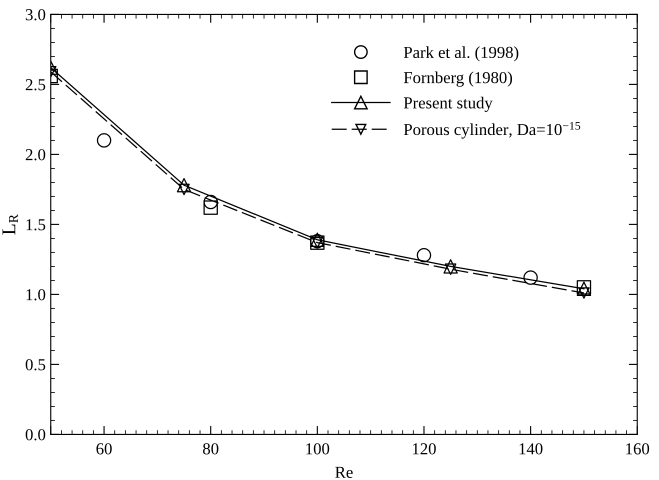 Image resolution: width=659 pixels, height=480 pixels. What do you see at coordinates (210, 448) in the screenshot?
I see `x-tick-label: 80` at bounding box center [210, 448].